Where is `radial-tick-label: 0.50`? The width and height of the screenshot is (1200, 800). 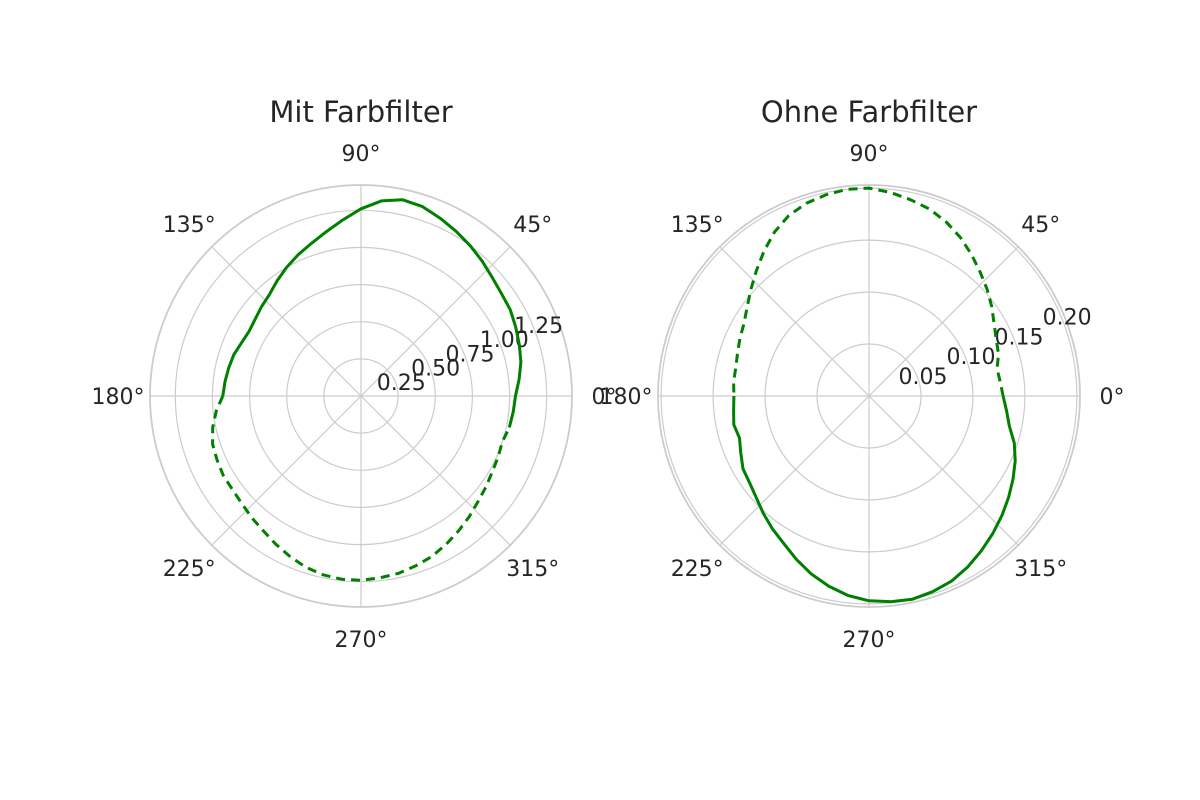
radial-tick-label: 0.50 is located at coordinates (435, 369).